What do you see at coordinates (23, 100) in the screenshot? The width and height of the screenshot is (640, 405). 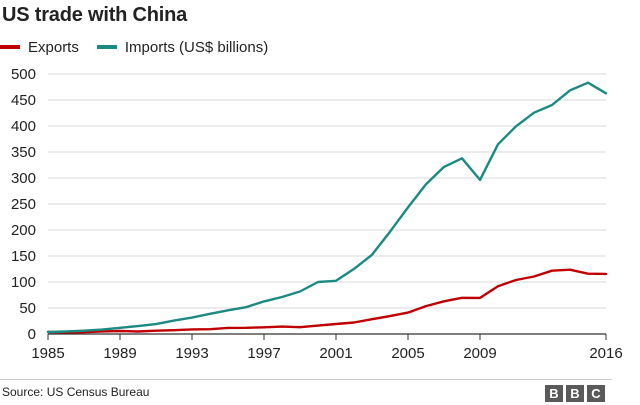 I see `y-tick-label: 450` at bounding box center [23, 100].